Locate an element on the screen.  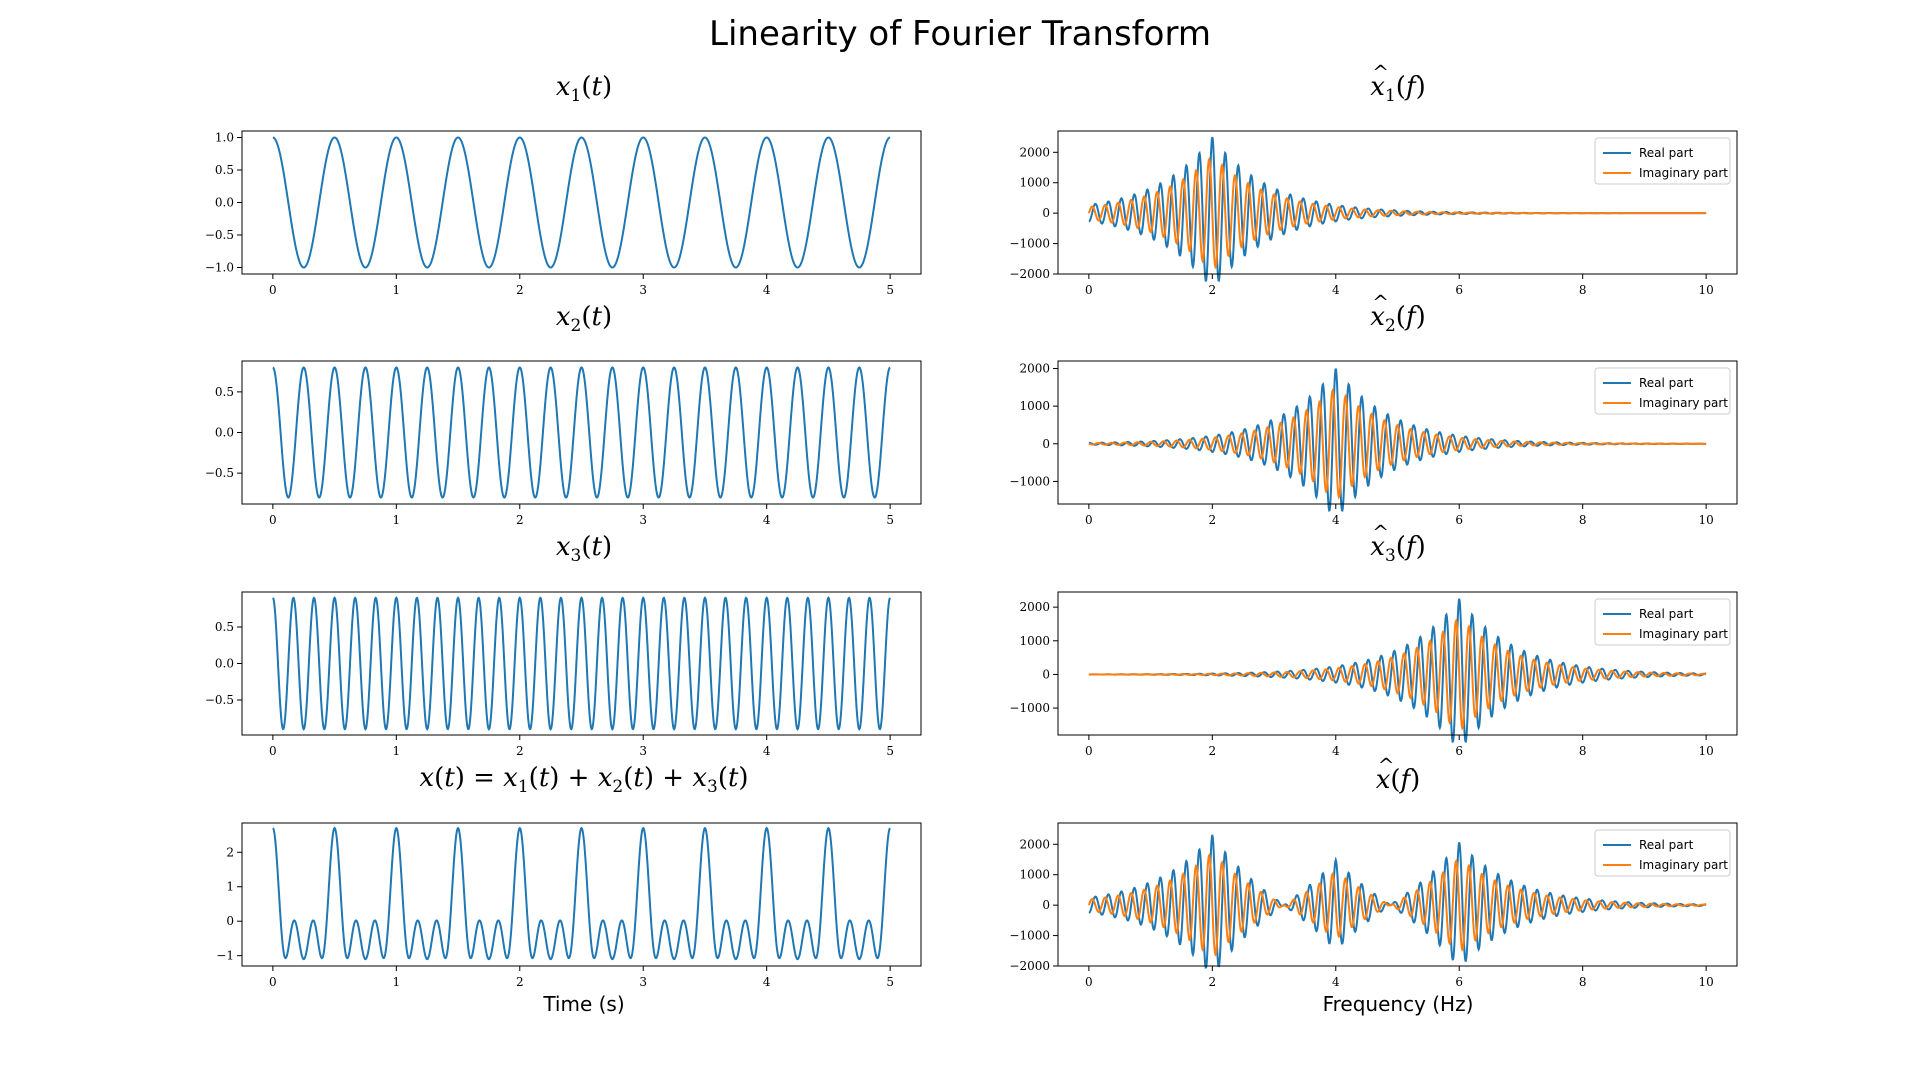
title-x2: x2(t) is located at coordinates (584, 319).